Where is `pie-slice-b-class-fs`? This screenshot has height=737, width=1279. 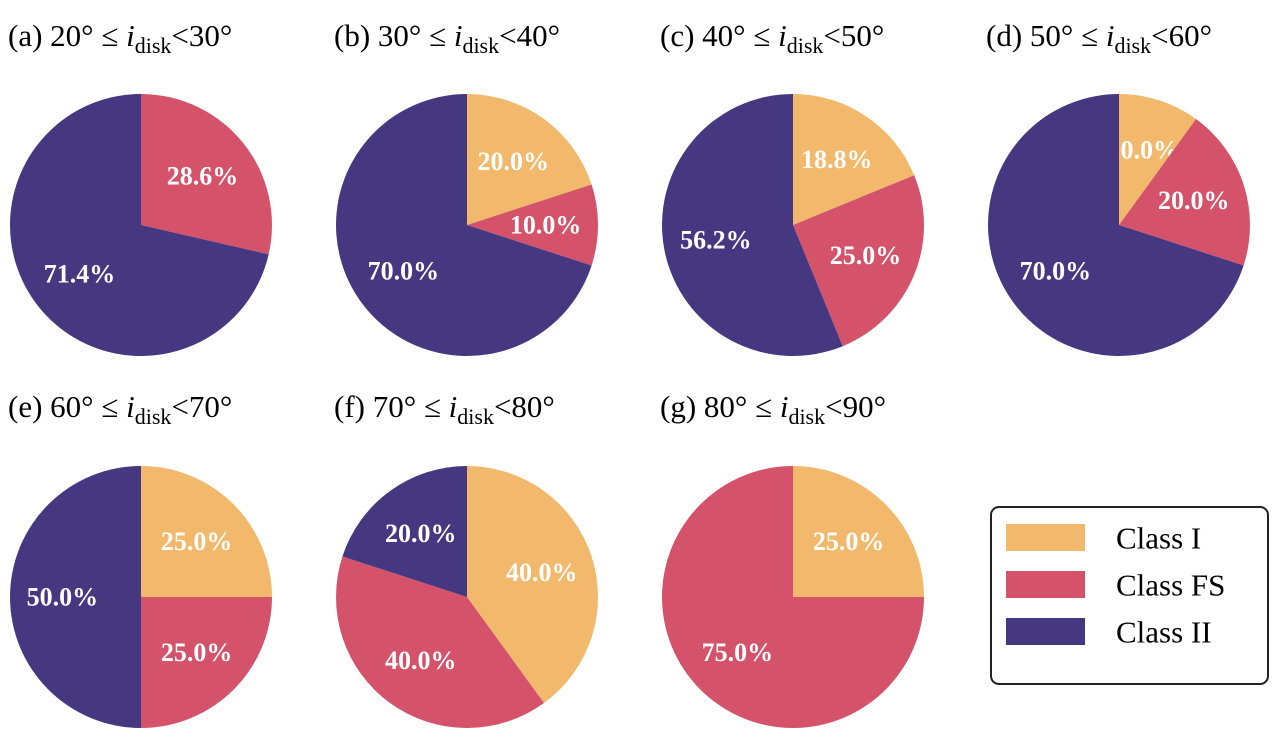
pie-slice-b-class-fs is located at coordinates (533, 225).